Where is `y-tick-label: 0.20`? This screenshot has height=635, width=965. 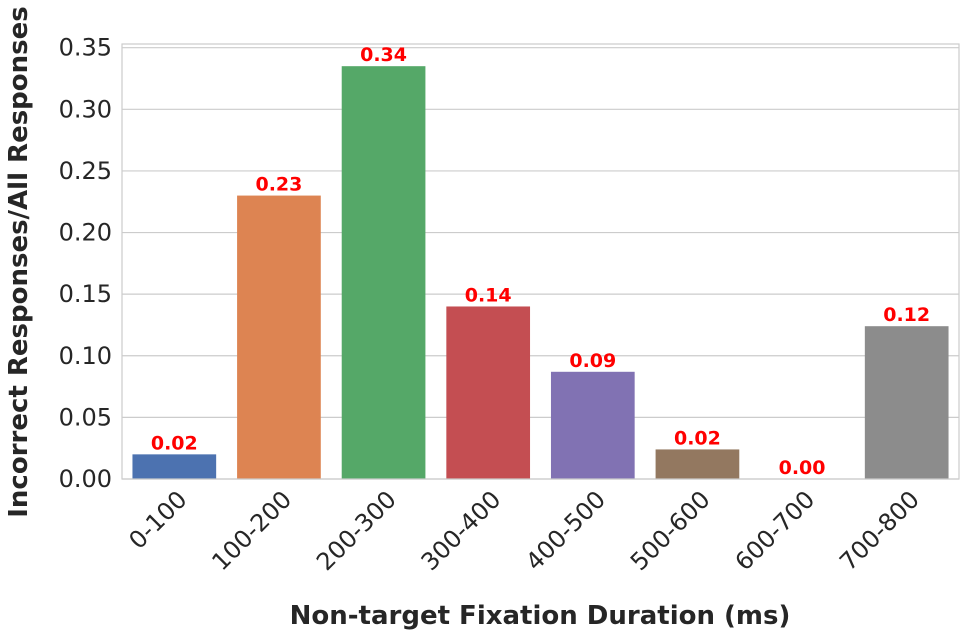
y-tick-label: 0.20 is located at coordinates (85, 233).